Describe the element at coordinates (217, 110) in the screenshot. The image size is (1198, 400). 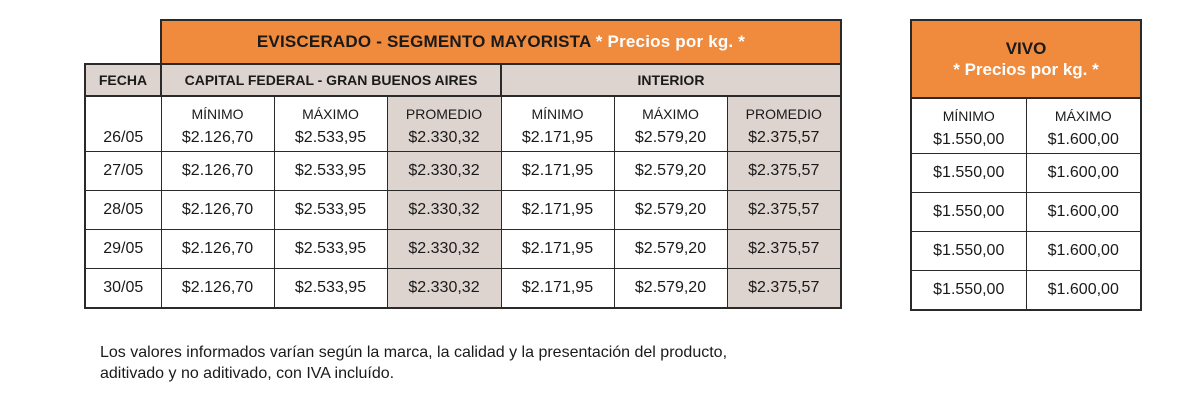
I see `capital-minimo-header: MÍNIMO` at that location.